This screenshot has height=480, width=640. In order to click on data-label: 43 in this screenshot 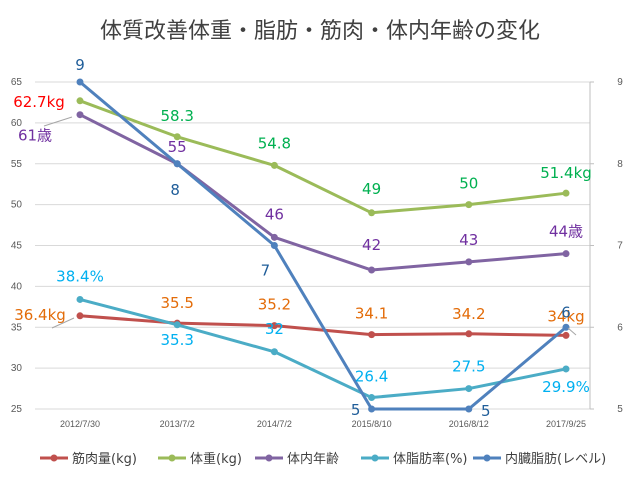, I will do `click(468, 240)`.